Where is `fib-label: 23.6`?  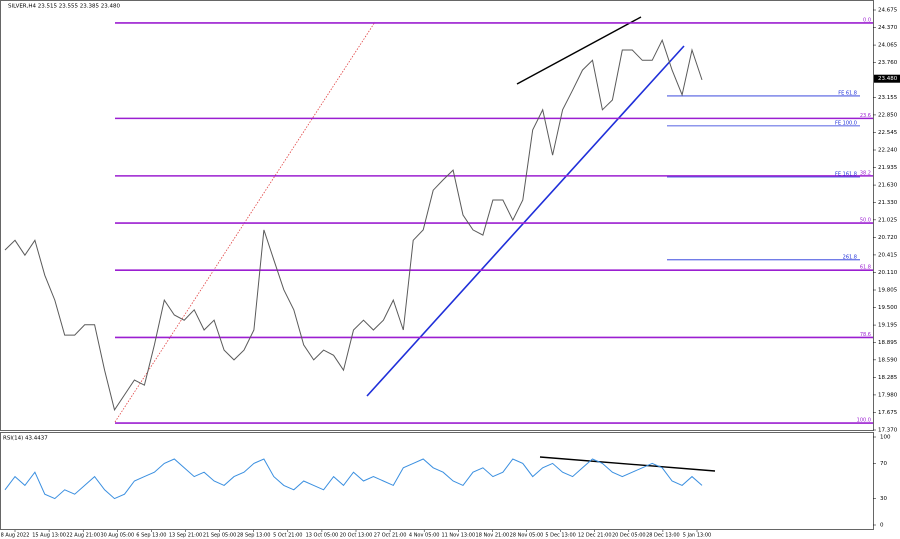 fib-label: 23.6 is located at coordinates (865, 116).